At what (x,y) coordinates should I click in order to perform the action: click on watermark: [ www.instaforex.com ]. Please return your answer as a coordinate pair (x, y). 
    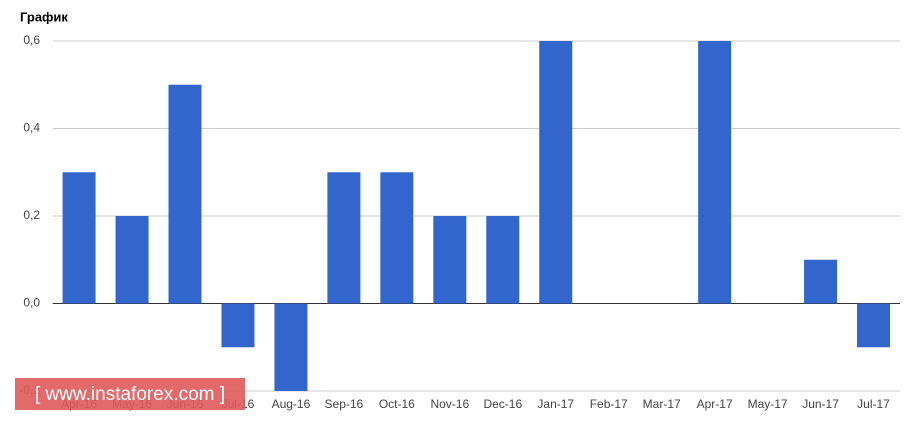
    Looking at the image, I should click on (130, 394).